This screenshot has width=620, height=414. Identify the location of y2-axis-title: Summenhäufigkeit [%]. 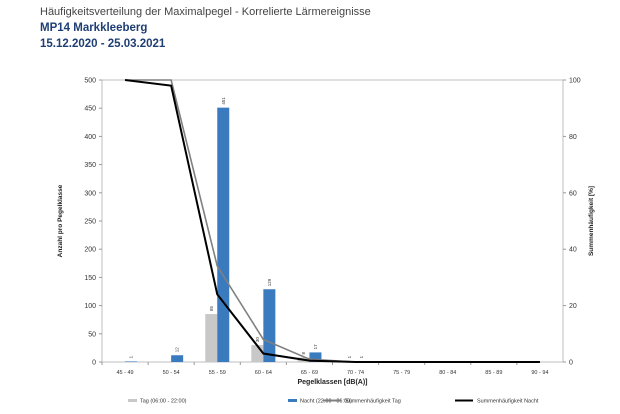
(591, 221).